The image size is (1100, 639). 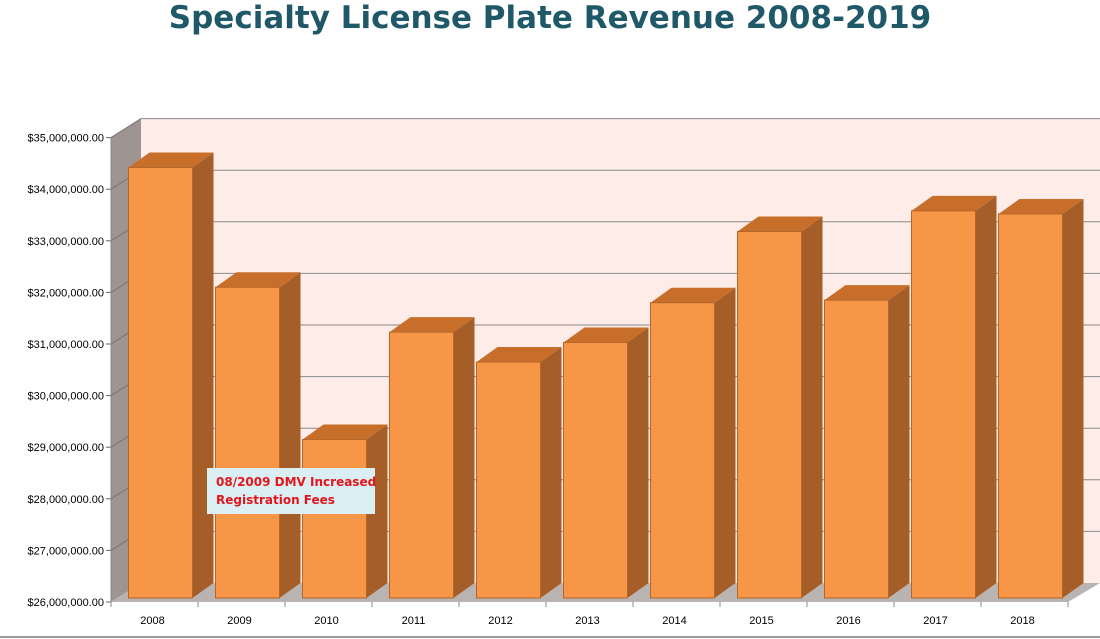 I want to click on y-tick-label: $26,000,000.00, so click(x=66, y=603).